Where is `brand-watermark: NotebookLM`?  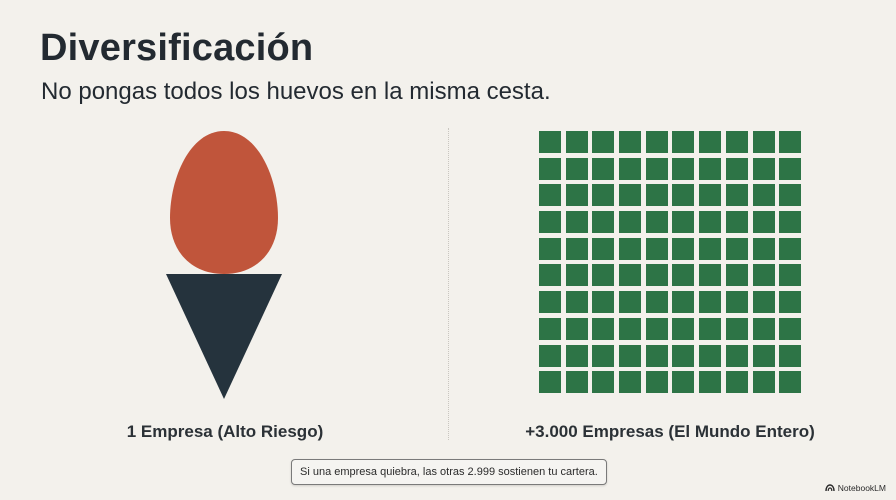 brand-watermark: NotebookLM is located at coordinates (855, 488).